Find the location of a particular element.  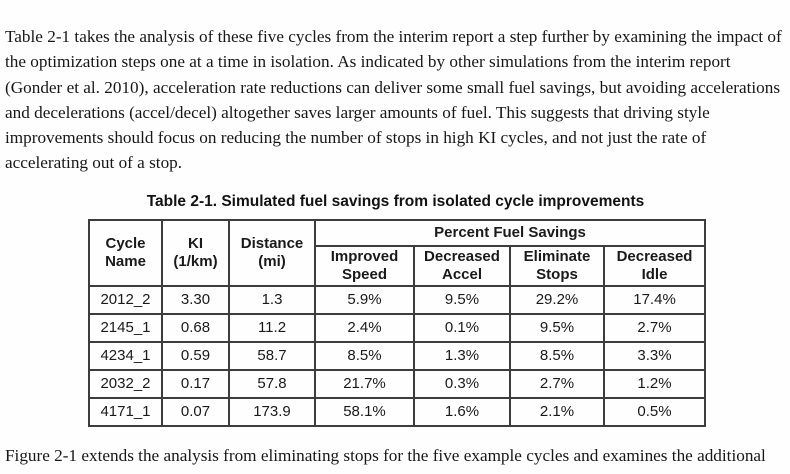

table-cell: 0.59 is located at coordinates (195, 355).